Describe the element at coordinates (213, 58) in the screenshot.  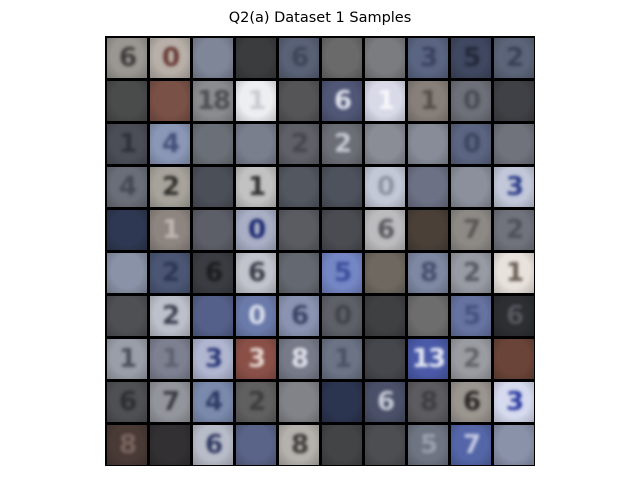
I see `sample-image-r1-c3` at that location.